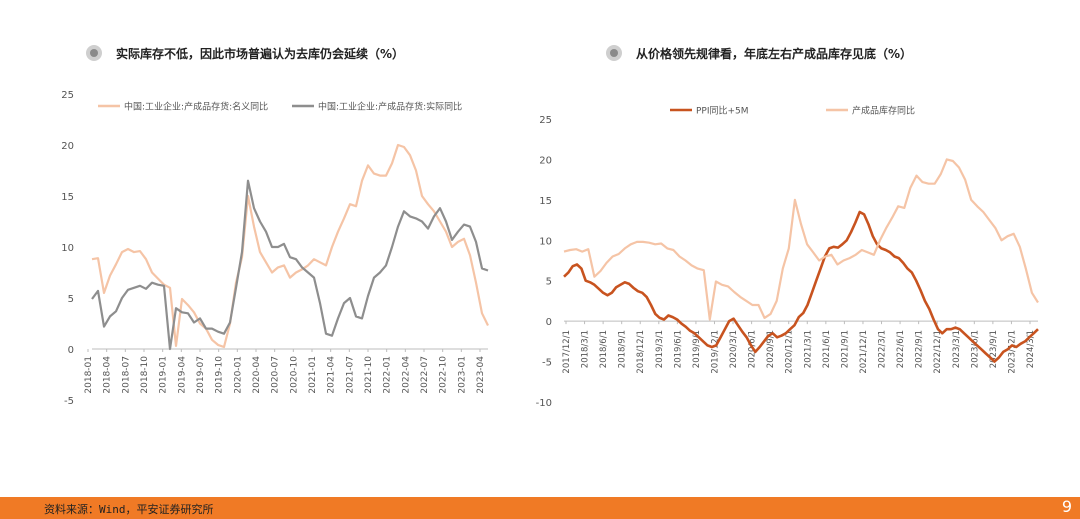 The width and height of the screenshot is (1080, 519). What do you see at coordinates (89, 375) in the screenshot?
I see `left-x-tick-label: 2018-01` at bounding box center [89, 375].